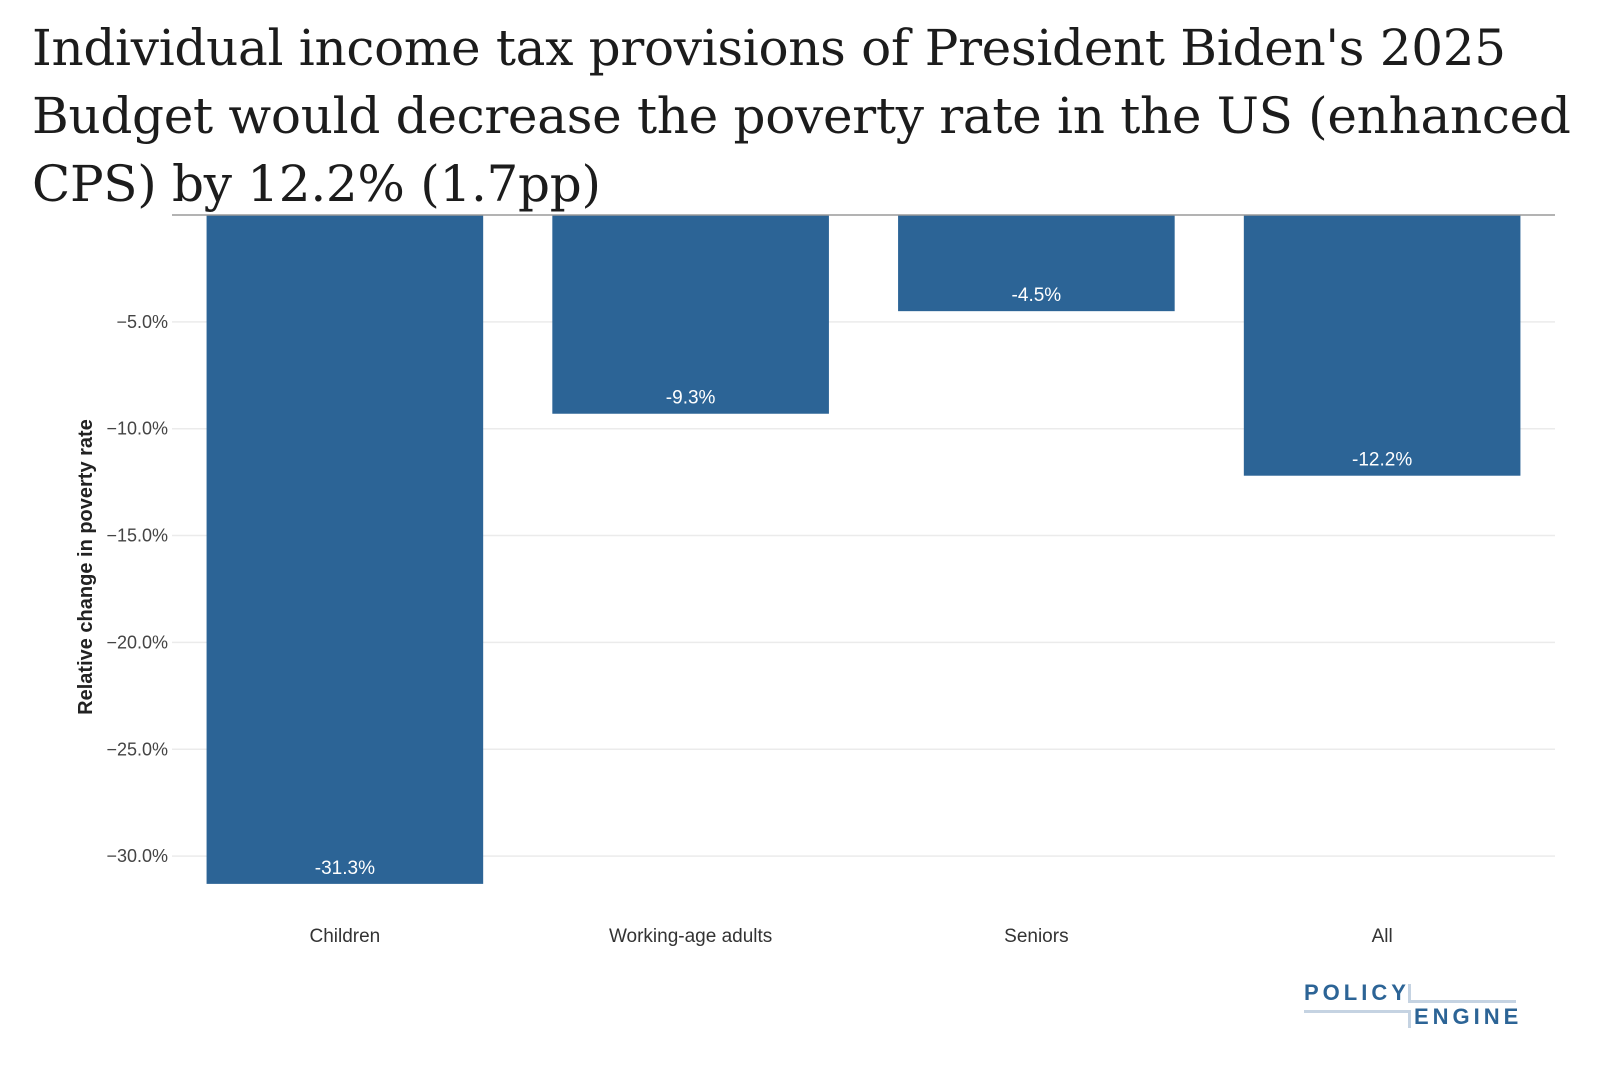  Describe the element at coordinates (1382, 460) in the screenshot. I see `bar-value-label: -12.2%` at that location.